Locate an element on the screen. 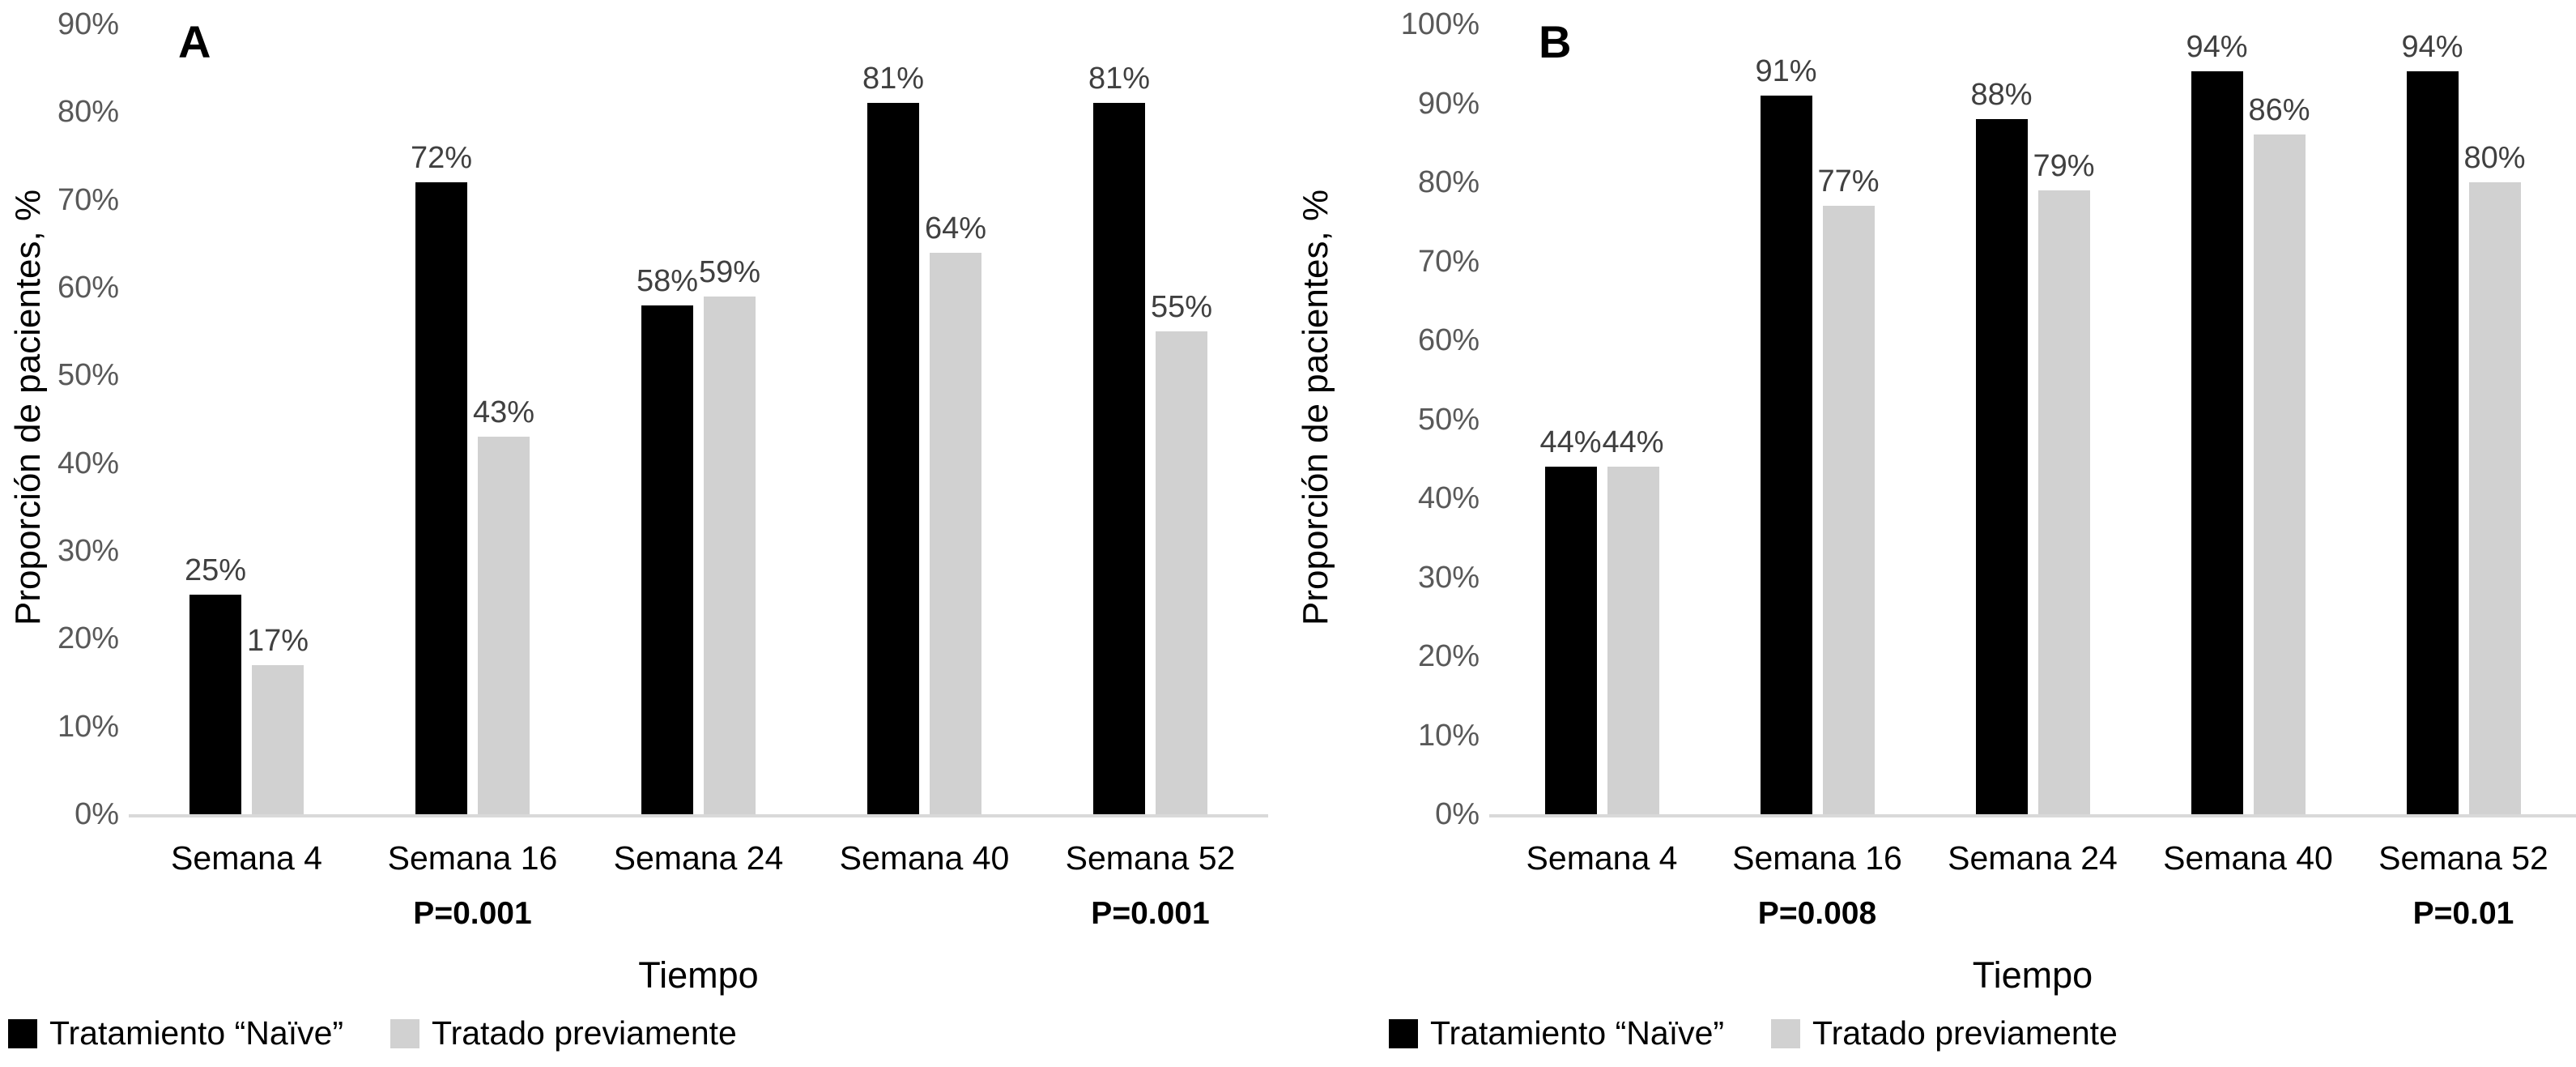 The image size is (2576, 1067). bar-group: 91% 77% is located at coordinates (1817, 419).